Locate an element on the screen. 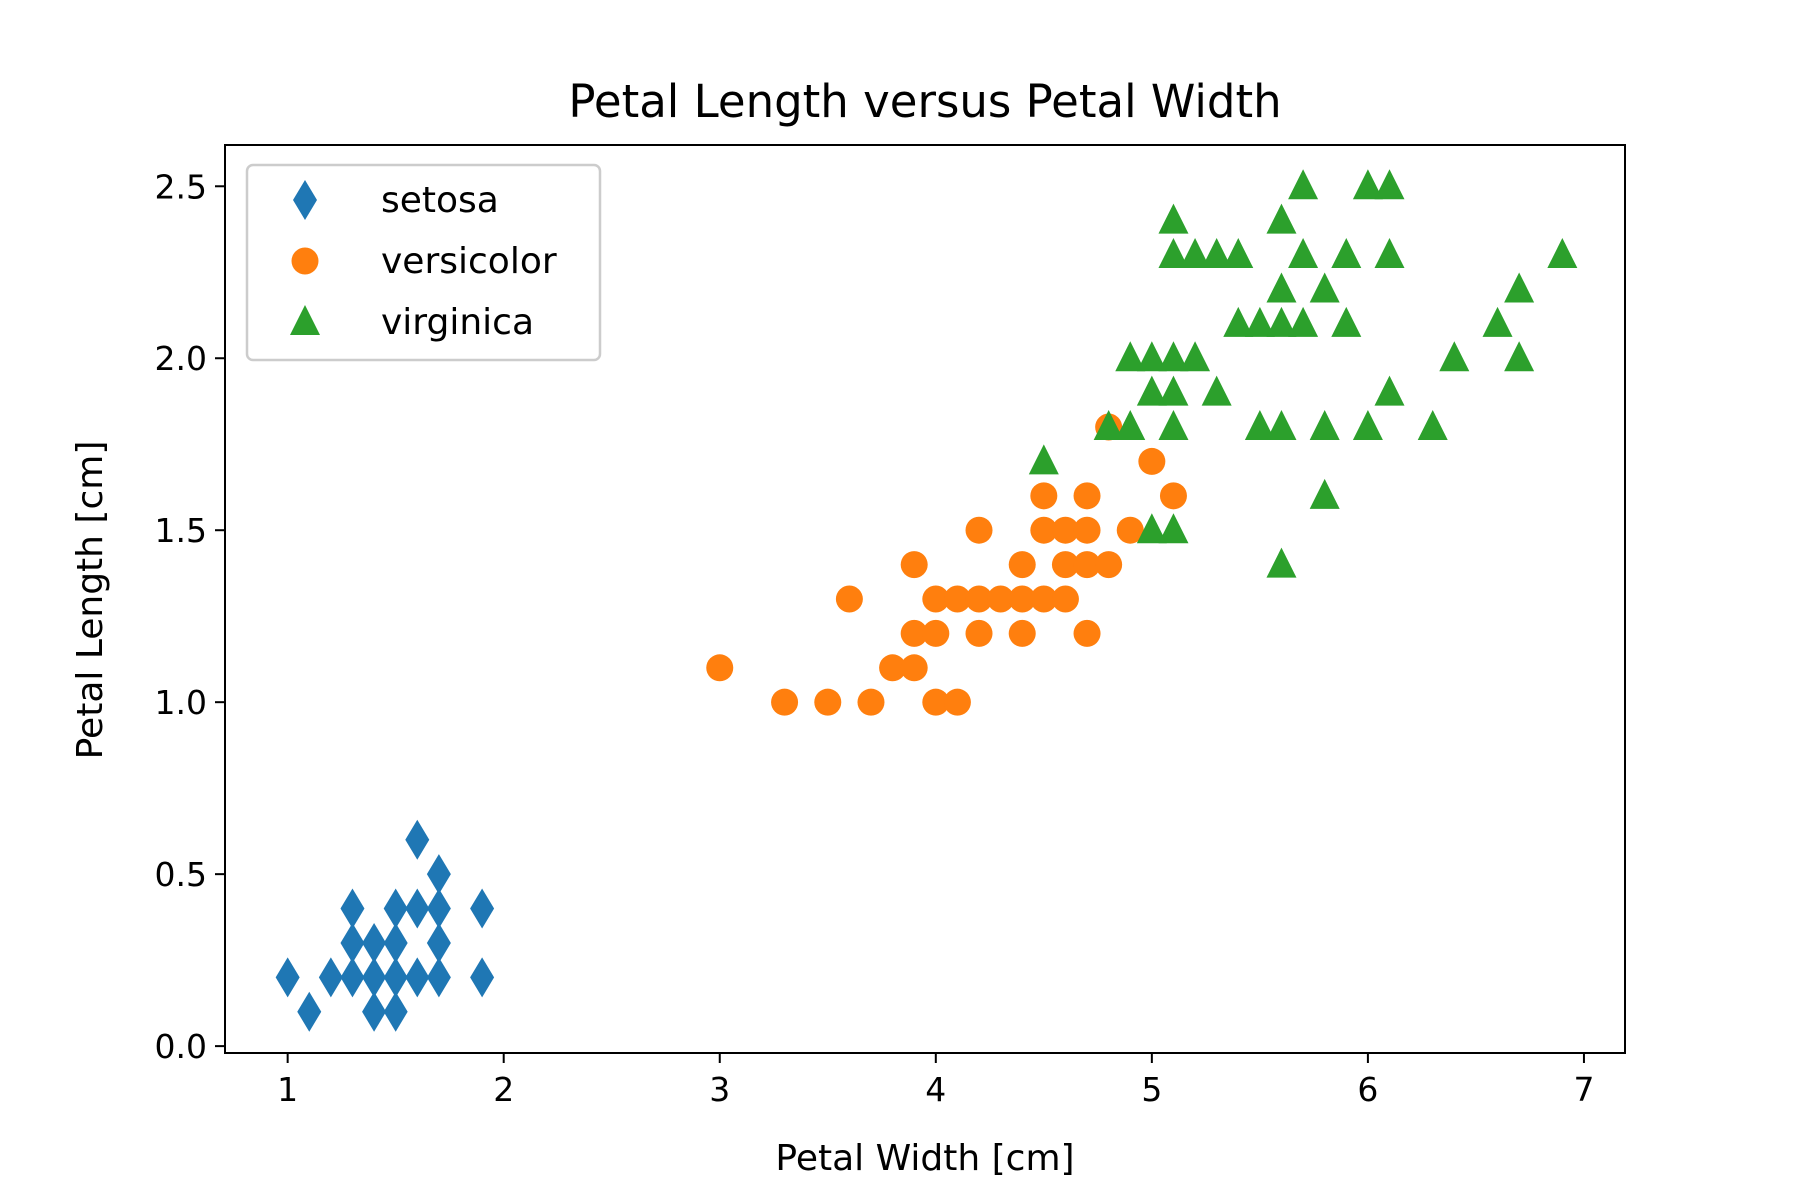 Image resolution: width=1800 pixels, height=1200 pixels. legend-label-versicolor: versicolor is located at coordinates (469, 261).